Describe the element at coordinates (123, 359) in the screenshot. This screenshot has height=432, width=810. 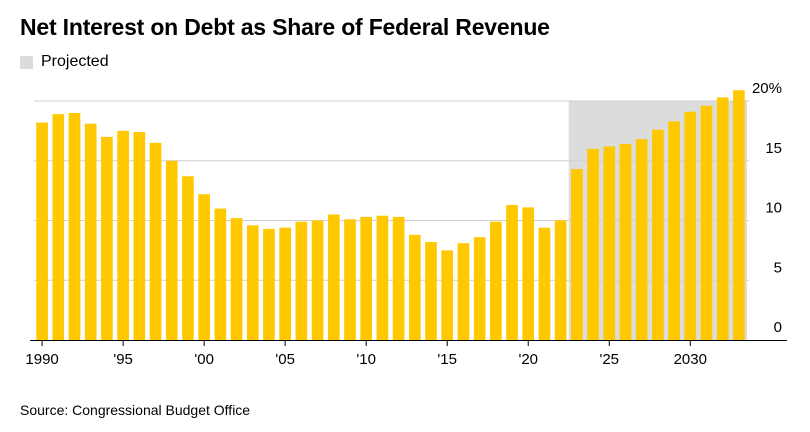
I see `x-tick-label-1995: '95` at that location.